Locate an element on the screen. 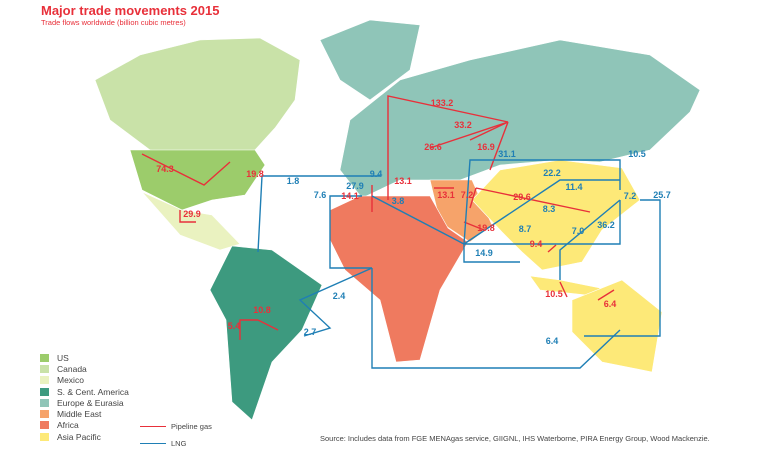 This screenshot has height=456, width=768. lng-flow-label: 9.4 is located at coordinates (376, 174).